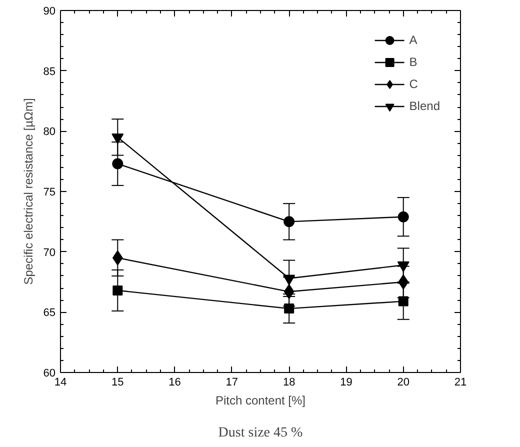 Image resolution: width=520 pixels, height=447 pixels. Describe the element at coordinates (424, 106) in the screenshot. I see `legend-label: Blend` at that location.